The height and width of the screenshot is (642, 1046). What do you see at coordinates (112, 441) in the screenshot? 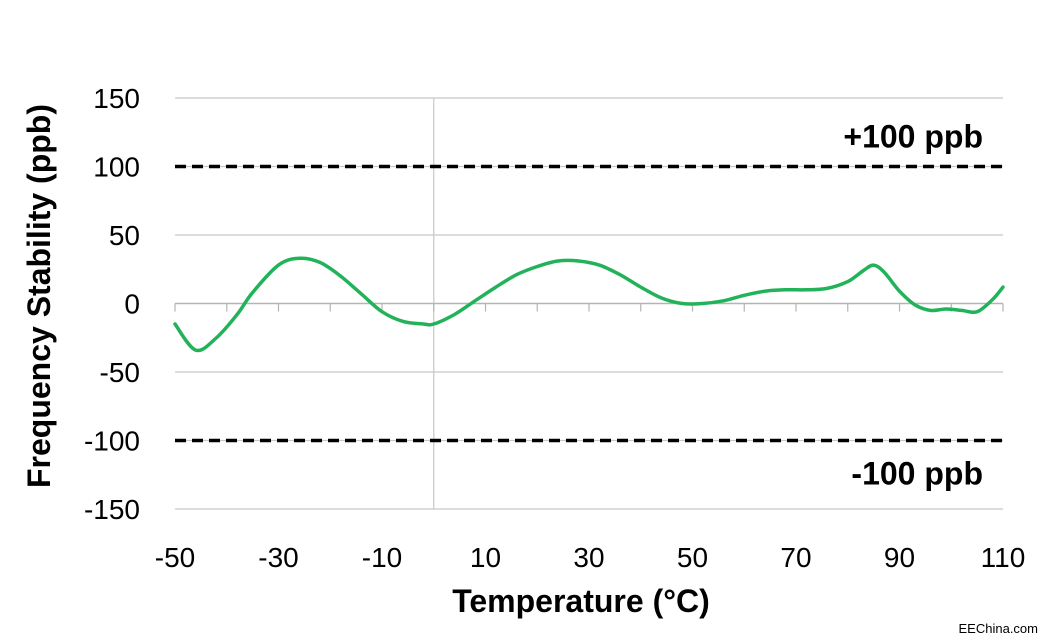
I see `y-tick-label: -100` at bounding box center [112, 441].